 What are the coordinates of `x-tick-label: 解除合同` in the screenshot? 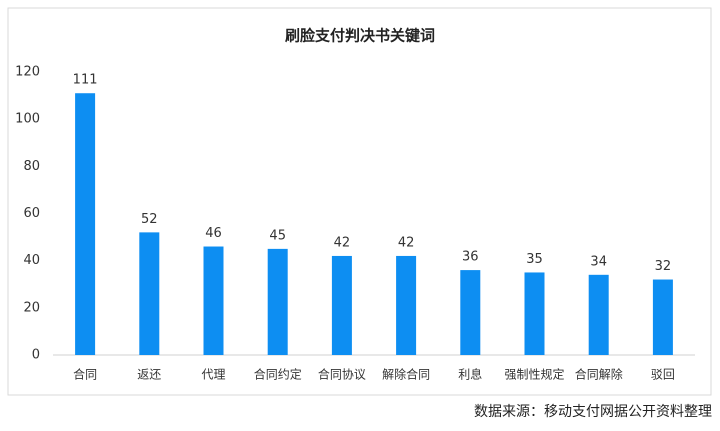 It's located at (406, 374).